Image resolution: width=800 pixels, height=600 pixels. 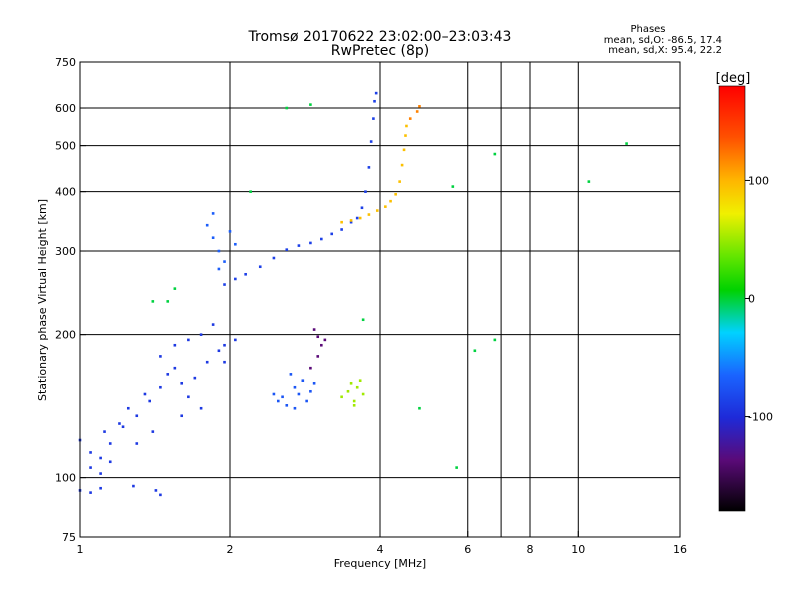 I want to click on y-axis-label: Stationary phase Virtual Height [km], so click(x=42, y=300).